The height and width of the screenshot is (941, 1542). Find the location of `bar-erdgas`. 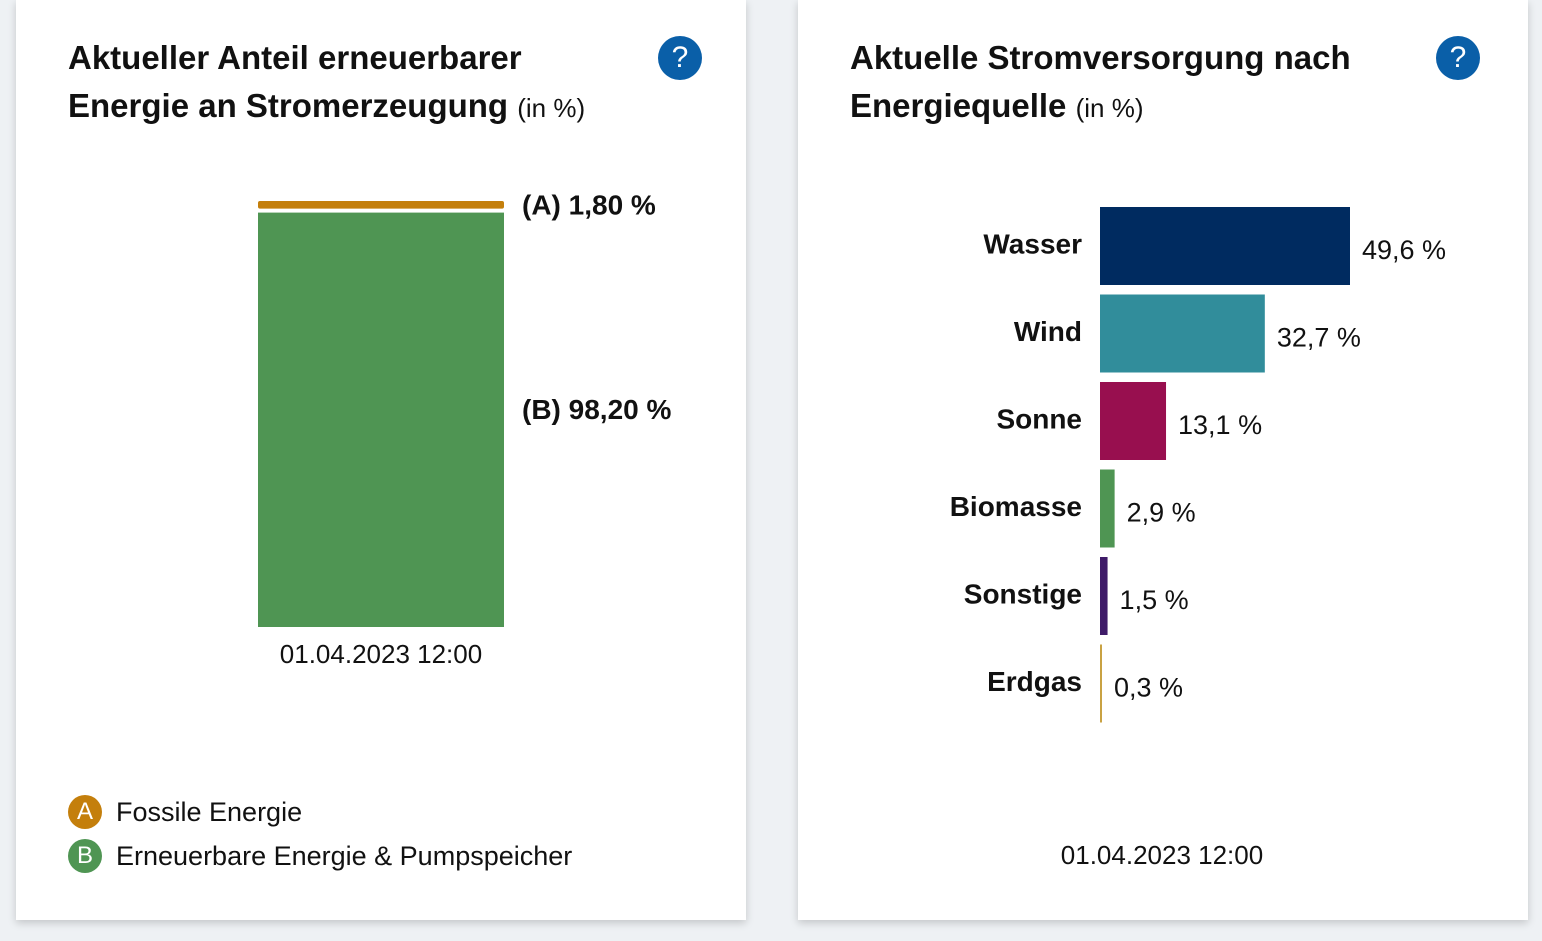

bar-erdgas is located at coordinates (1101, 683).